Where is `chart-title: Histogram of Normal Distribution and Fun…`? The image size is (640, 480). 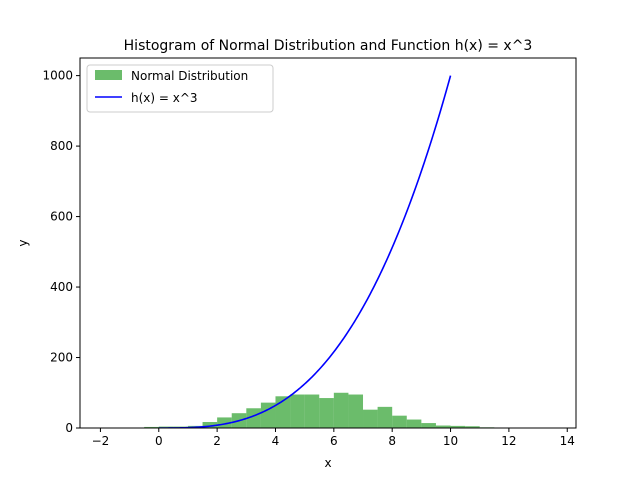 chart-title: Histogram of Normal Distribution and Fun… is located at coordinates (328, 46).